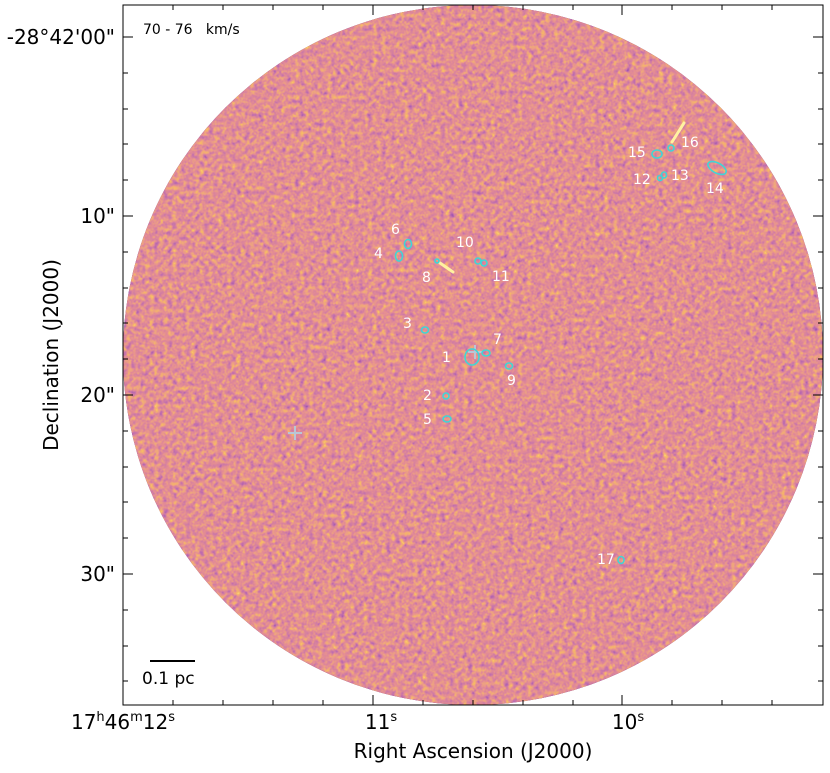 This screenshot has width=830, height=773. I want to click on source-label-8: 8, so click(426, 278).